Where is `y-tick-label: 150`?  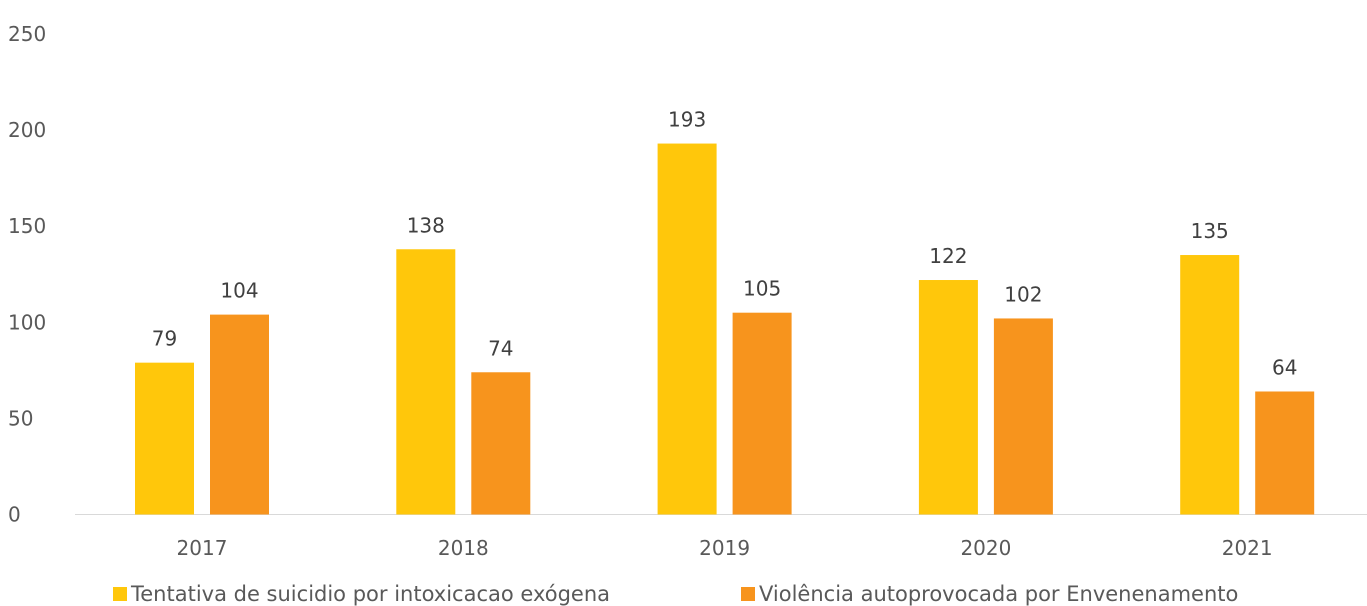
y-tick-label: 150 is located at coordinates (27, 226).